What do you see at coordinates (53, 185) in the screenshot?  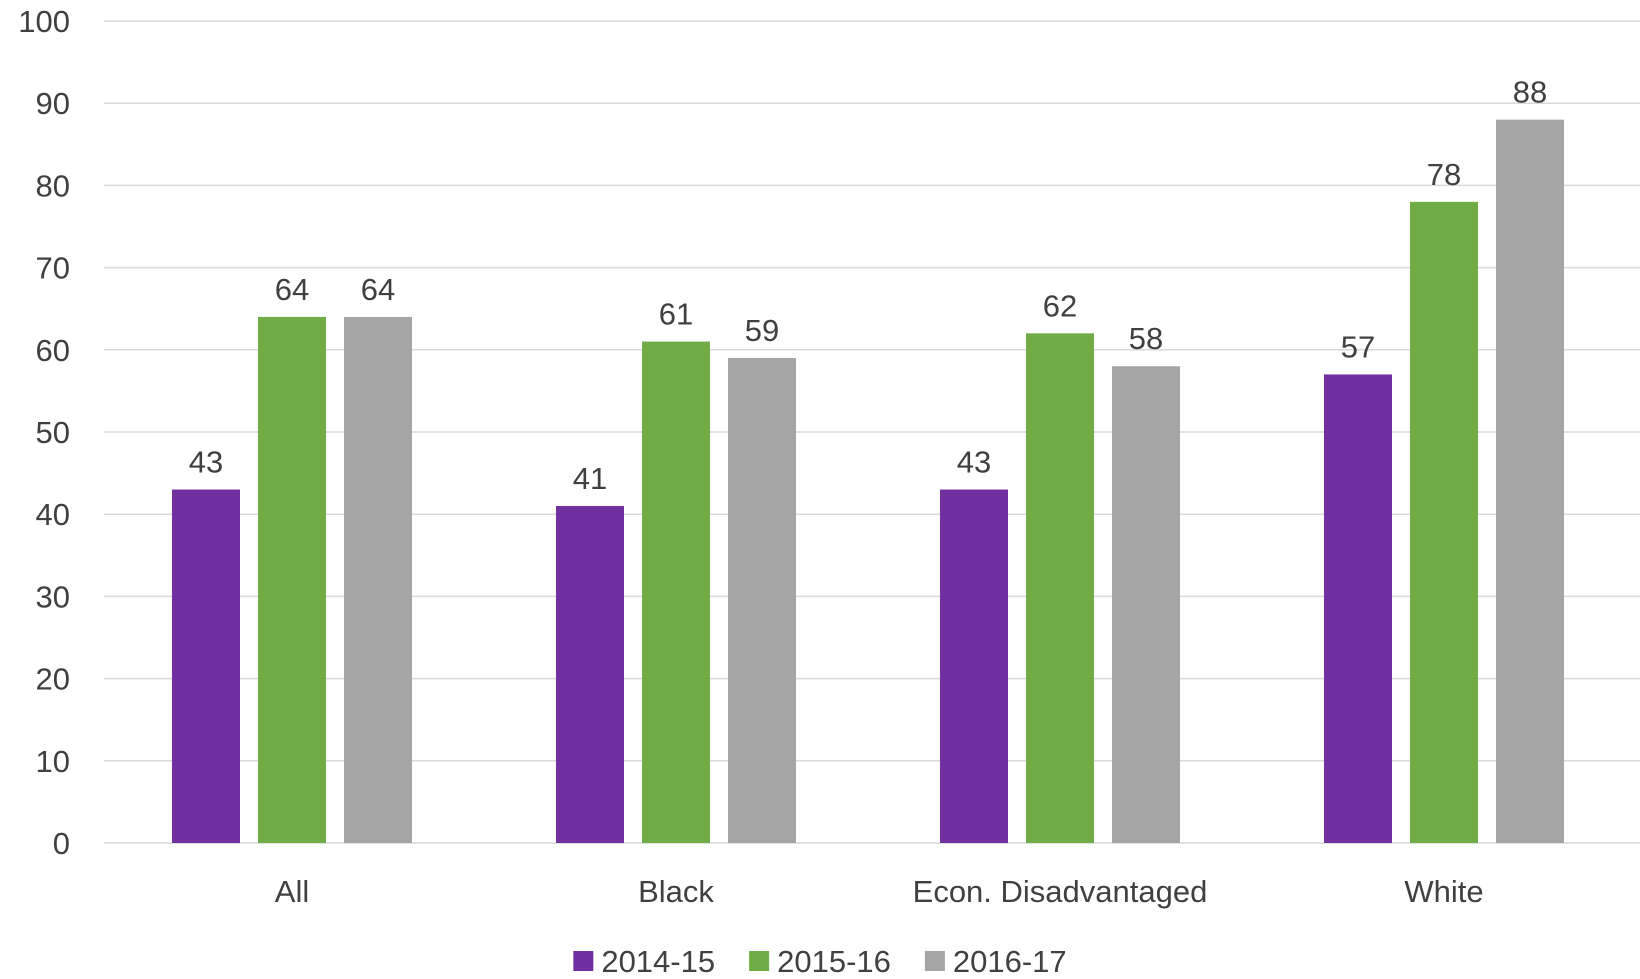 I see `y-tick-label: 80` at bounding box center [53, 185].